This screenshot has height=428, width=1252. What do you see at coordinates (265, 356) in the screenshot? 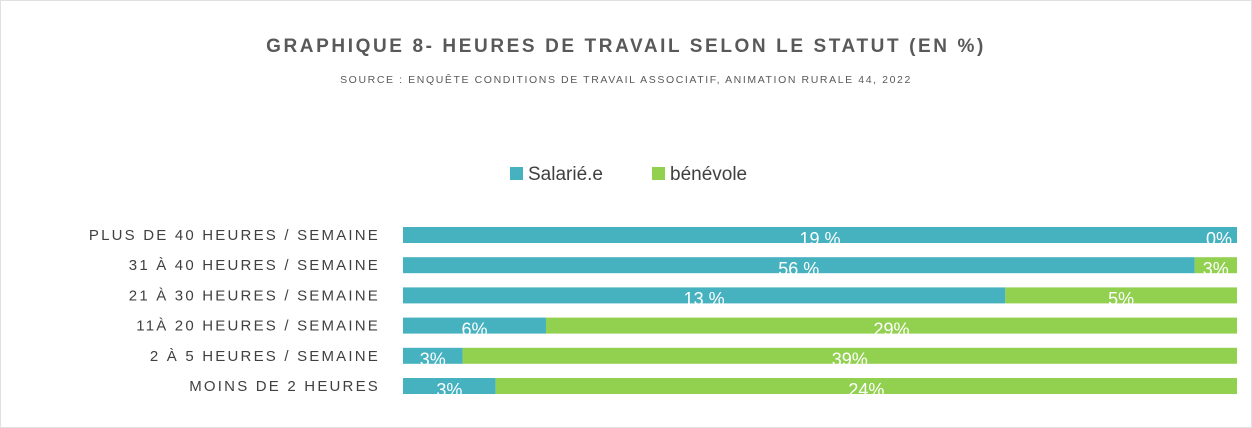
I see `y-tick-label: 2 À 5 HEURES / SEMAINE` at bounding box center [265, 356].